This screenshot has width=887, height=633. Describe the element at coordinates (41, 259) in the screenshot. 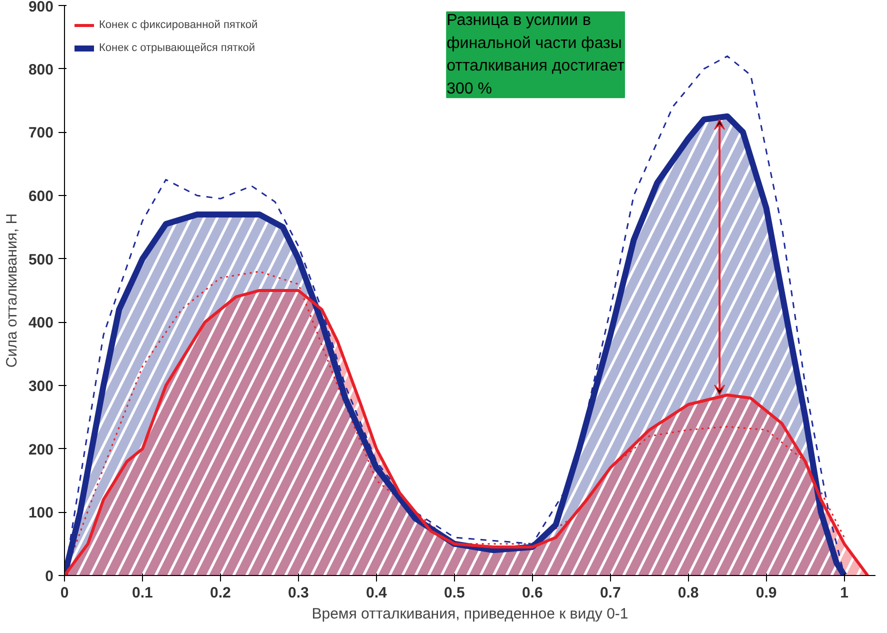

I see `y-tick-label: 500` at that location.